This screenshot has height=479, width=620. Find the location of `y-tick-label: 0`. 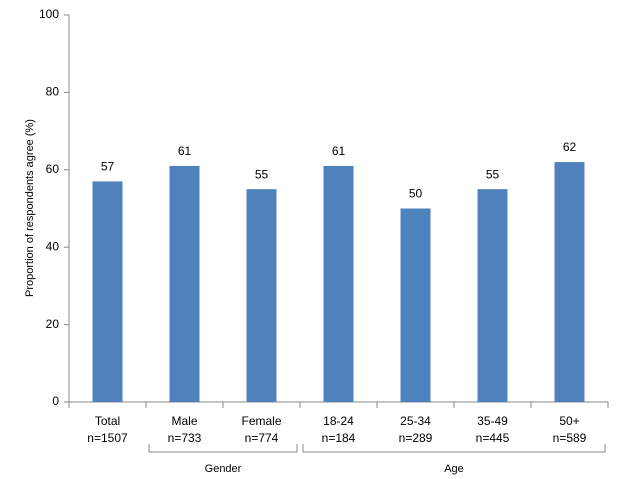

y-tick-label: 0 is located at coordinates (55, 401).